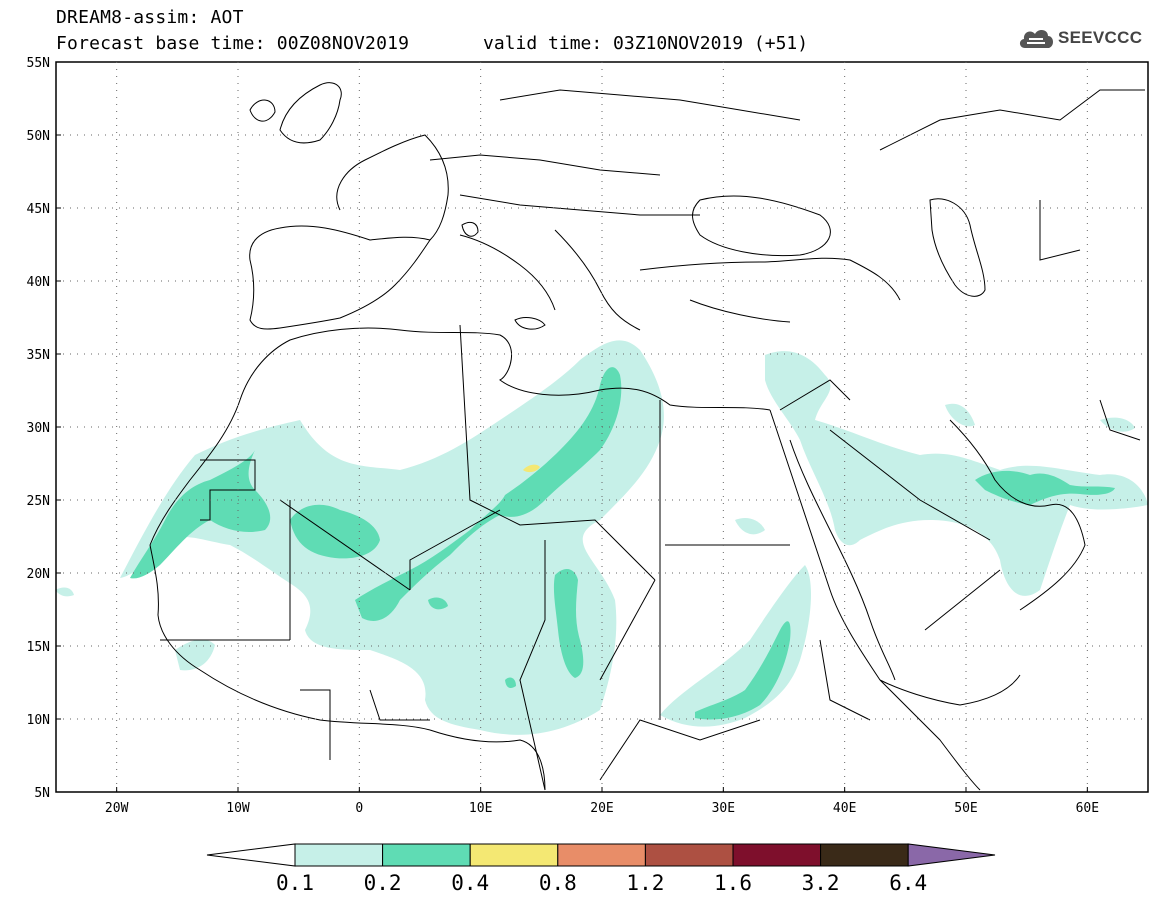  What do you see at coordinates (251, 855) in the screenshot?
I see `colorbar-under-triangle` at bounding box center [251, 855].